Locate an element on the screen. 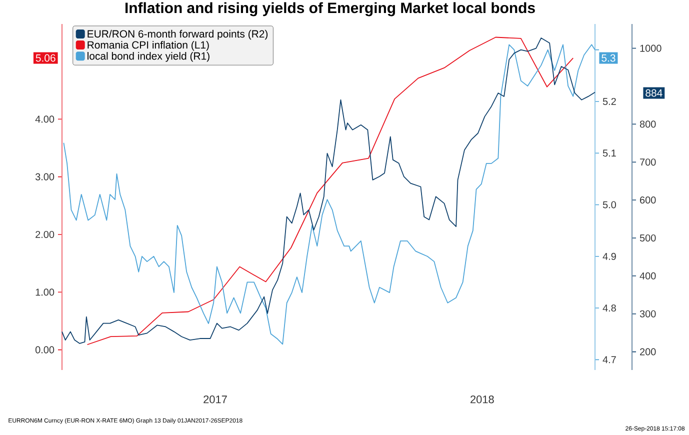 The width and height of the screenshot is (689, 435). y2-tick-label: 4.7 is located at coordinates (609, 360).